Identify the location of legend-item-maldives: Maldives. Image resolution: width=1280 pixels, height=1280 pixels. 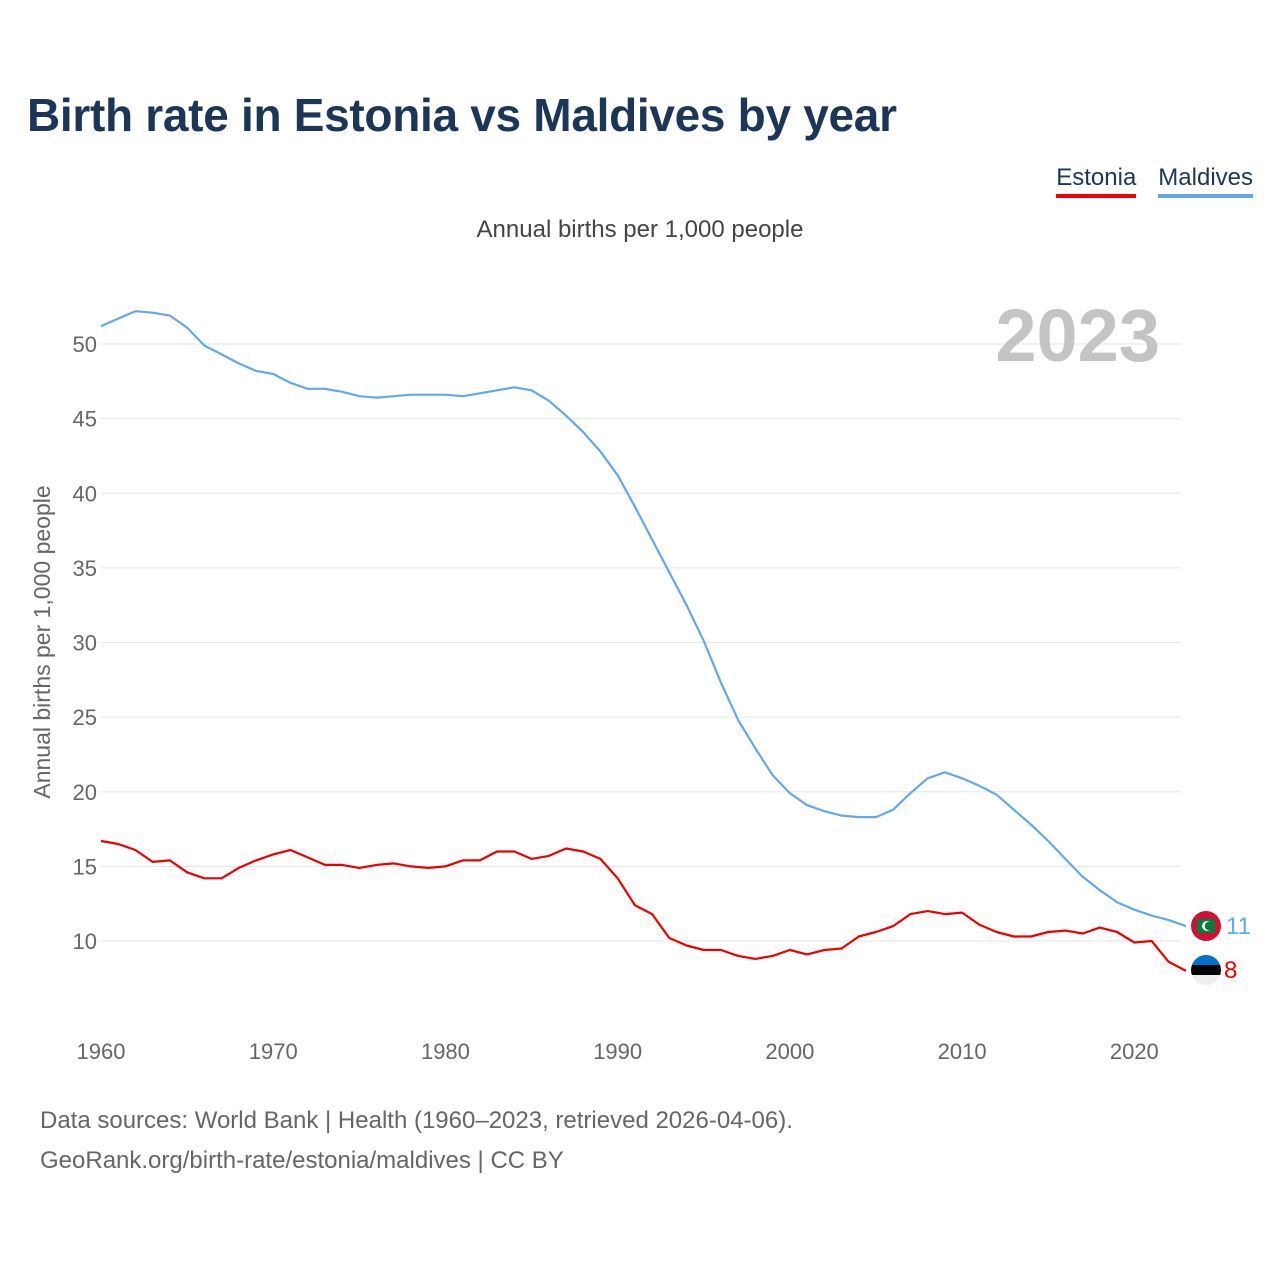
(1205, 181).